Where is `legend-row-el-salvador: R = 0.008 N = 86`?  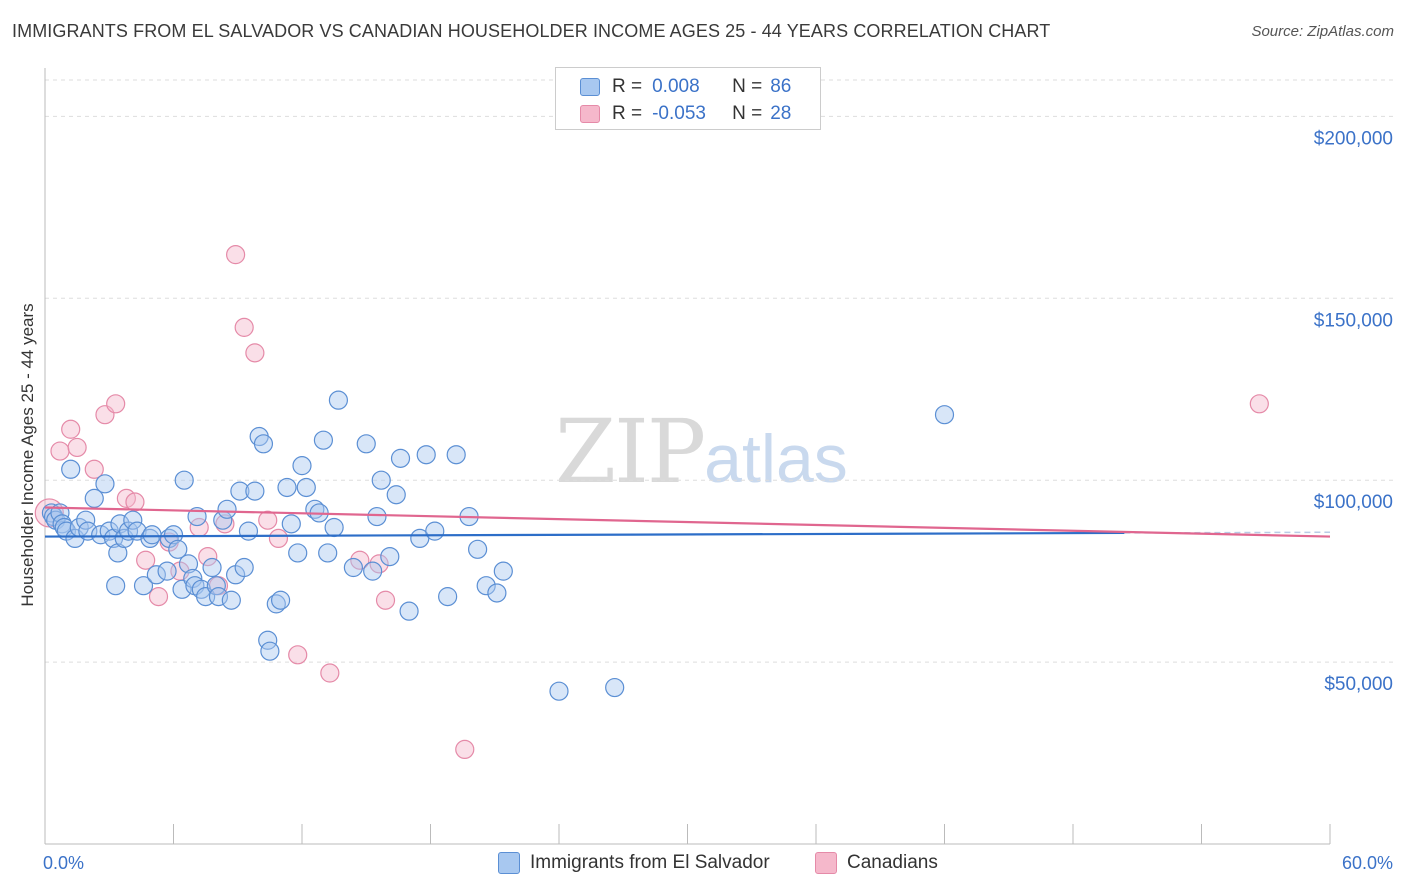
legend-row-el-salvador: R = 0.008 N = 86 is located at coordinates (685, 87).